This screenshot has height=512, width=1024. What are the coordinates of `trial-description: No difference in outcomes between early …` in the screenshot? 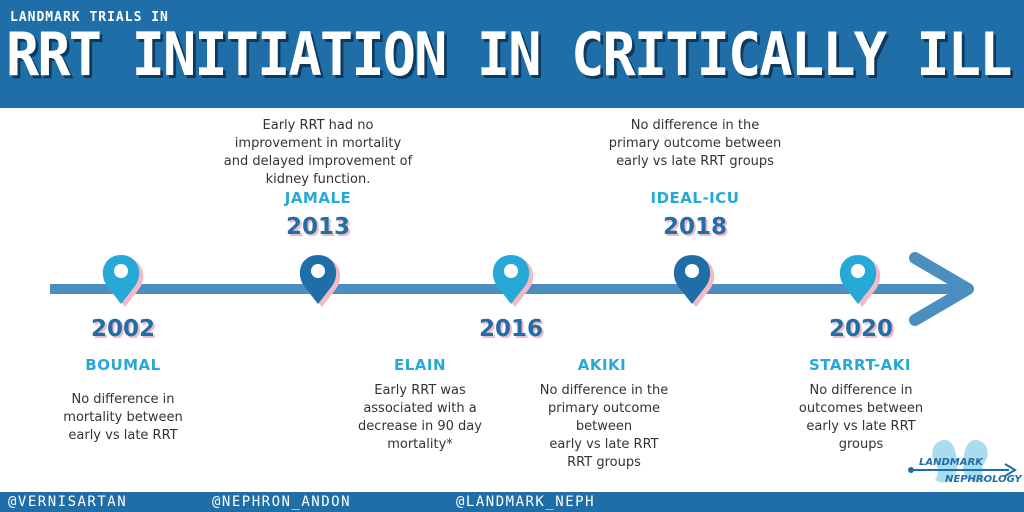 It's located at (861, 417).